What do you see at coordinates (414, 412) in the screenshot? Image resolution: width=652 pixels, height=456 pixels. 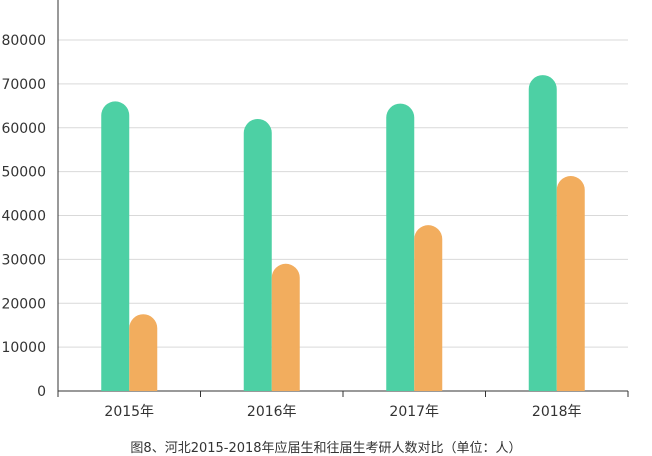 I see `x-tick-label: 2017年` at bounding box center [414, 412].